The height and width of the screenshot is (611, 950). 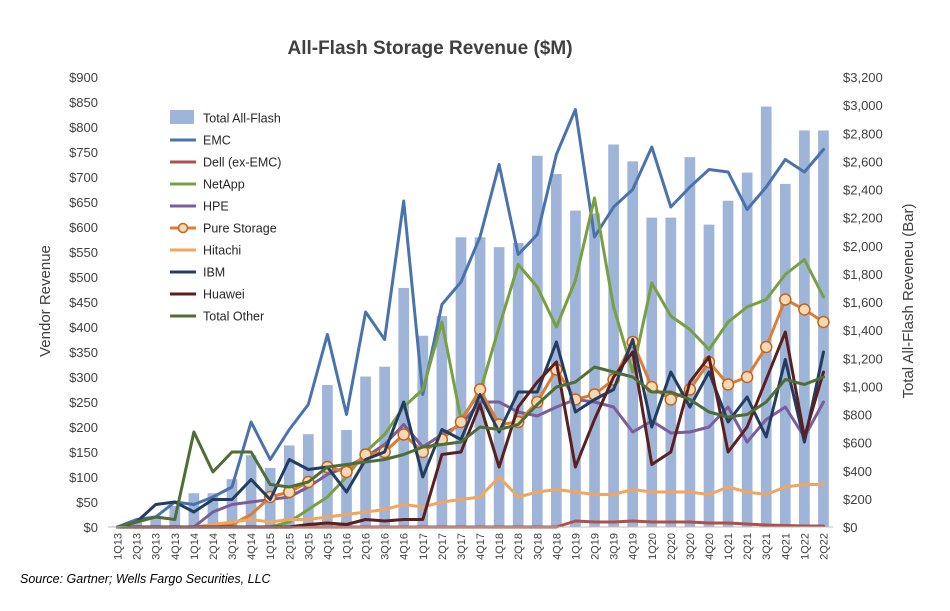 What do you see at coordinates (83, 127) in the screenshot?
I see `left-tick-label: $800` at bounding box center [83, 127].